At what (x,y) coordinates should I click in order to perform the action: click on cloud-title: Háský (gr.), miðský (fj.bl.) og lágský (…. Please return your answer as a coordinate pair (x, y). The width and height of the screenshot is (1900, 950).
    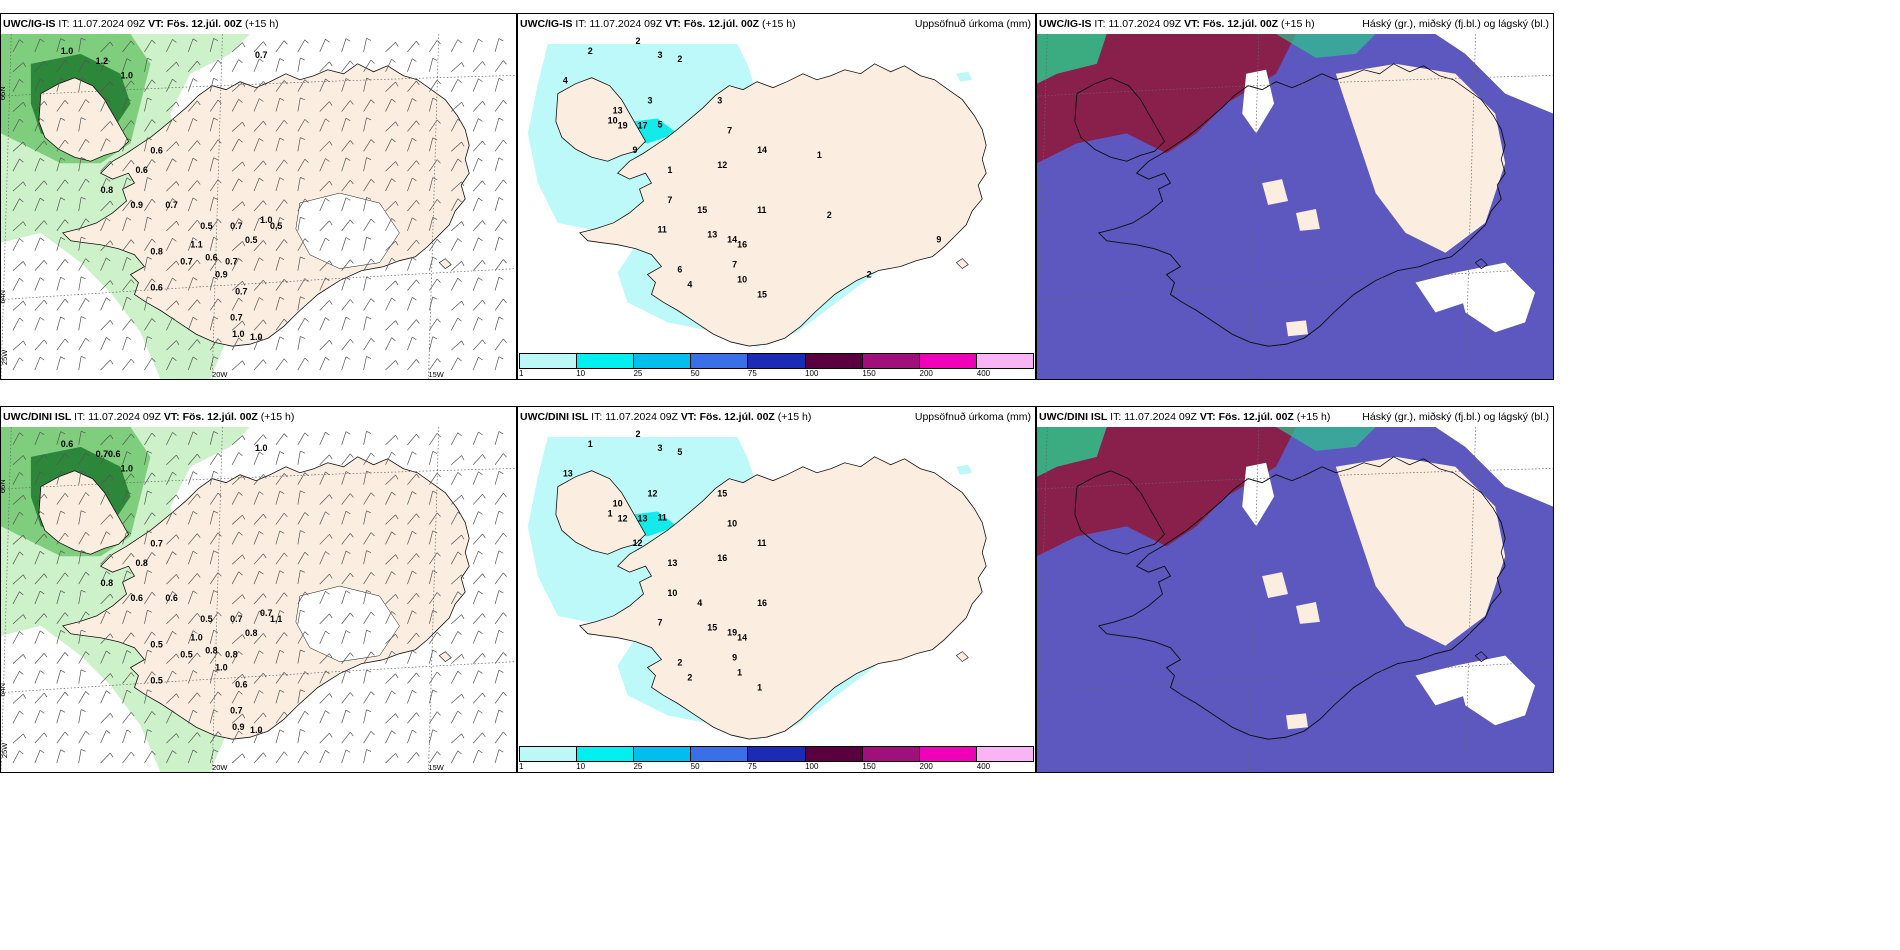
    Looking at the image, I should click on (1455, 417).